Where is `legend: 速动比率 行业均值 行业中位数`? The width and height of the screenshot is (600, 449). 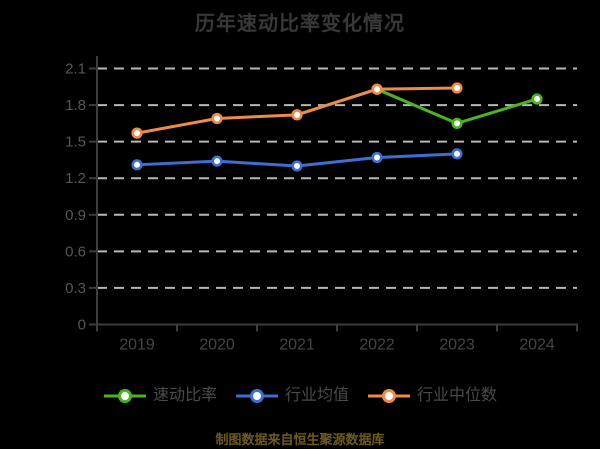
legend: 速动比率 行业均值 行业中位数 is located at coordinates (300, 396).